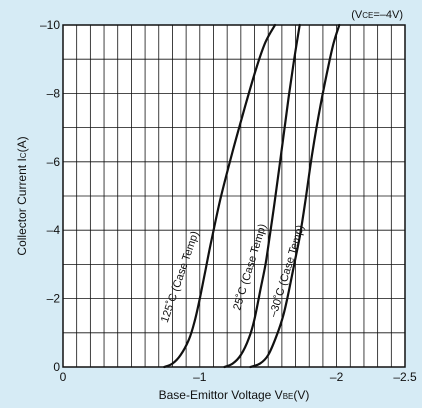  Describe the element at coordinates (377, 15) in the screenshot. I see `test-condition-label: (VCE=–4V)` at that location.